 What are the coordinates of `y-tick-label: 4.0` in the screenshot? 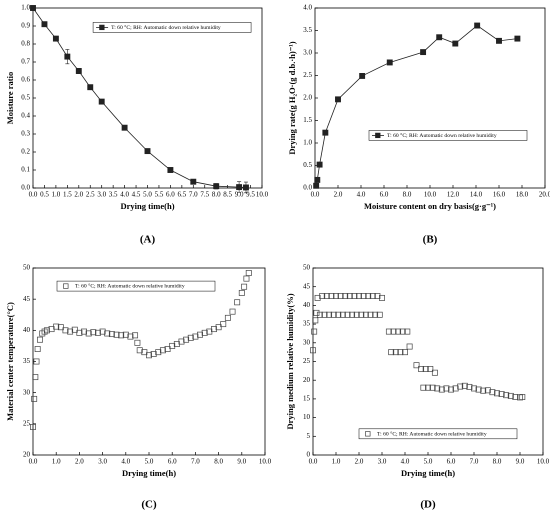 It's located at (307, 8).